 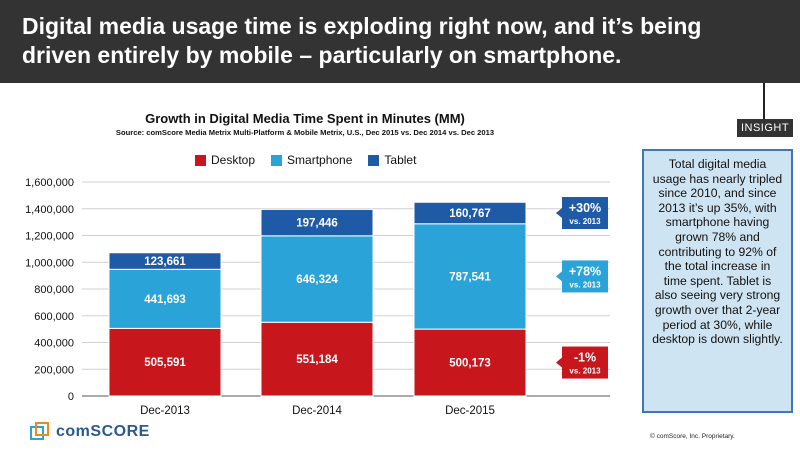 What do you see at coordinates (233, 160) in the screenshot?
I see `legend-label-desktop: Desktop` at bounding box center [233, 160].